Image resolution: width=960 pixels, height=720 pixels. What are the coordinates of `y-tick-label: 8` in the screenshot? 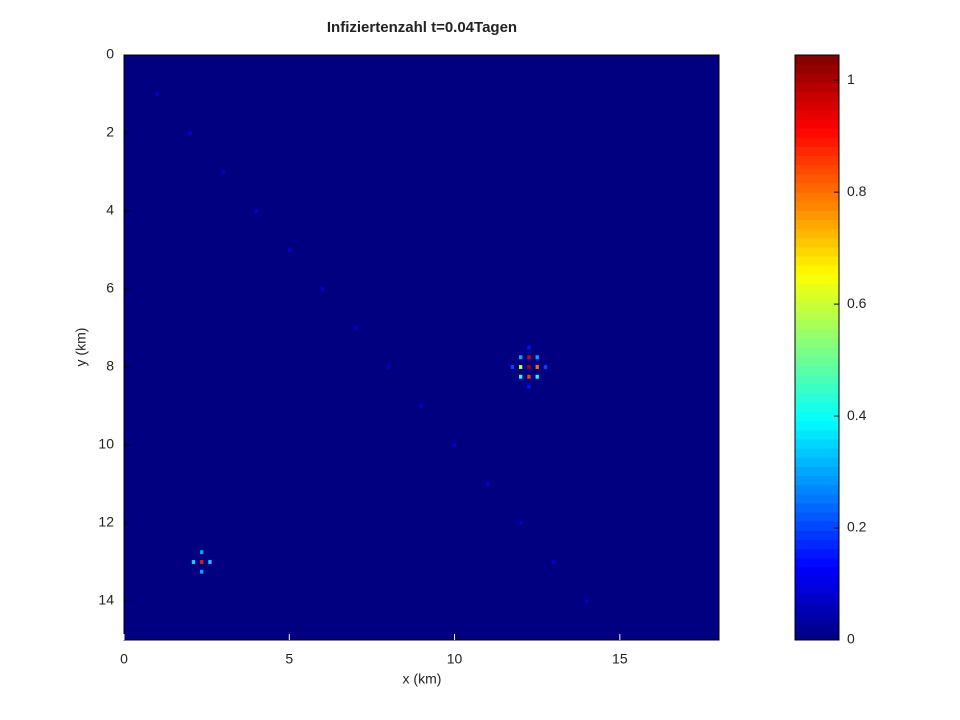 It's located at (110, 366).